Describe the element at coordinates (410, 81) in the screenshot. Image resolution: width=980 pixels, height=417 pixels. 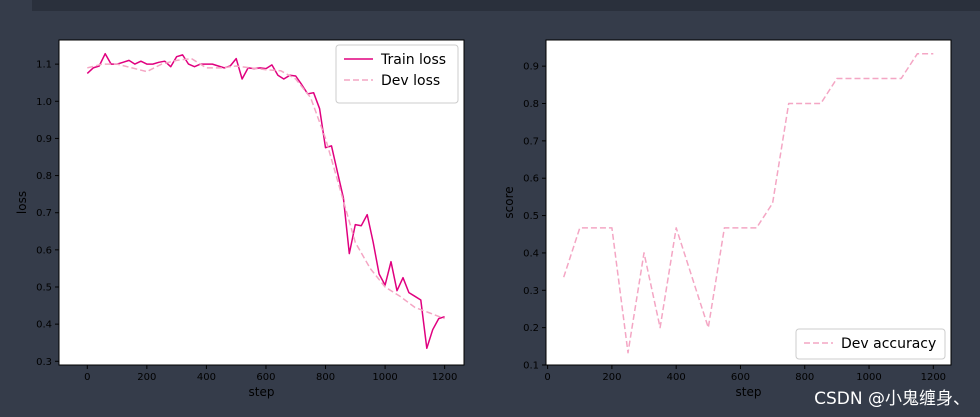
I see `legend-label: Dev loss` at that location.